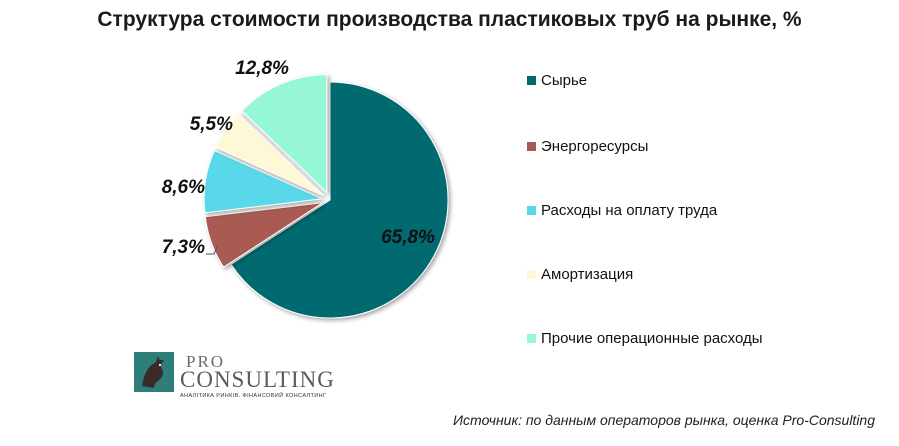  What do you see at coordinates (652, 338) in the screenshot?
I see `legend-label-5: Прочие операционные расходы` at bounding box center [652, 338].